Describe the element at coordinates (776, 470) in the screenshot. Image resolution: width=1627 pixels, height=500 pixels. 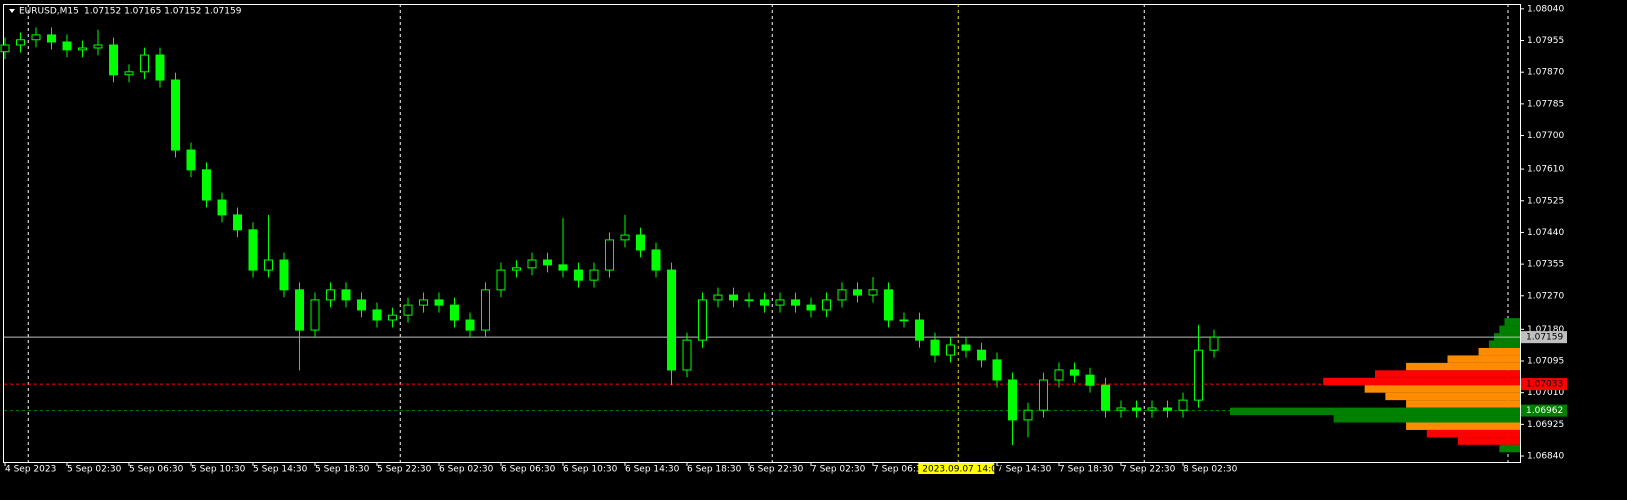
I see `x-tick-label: 6 Sep 22:30` at that location.